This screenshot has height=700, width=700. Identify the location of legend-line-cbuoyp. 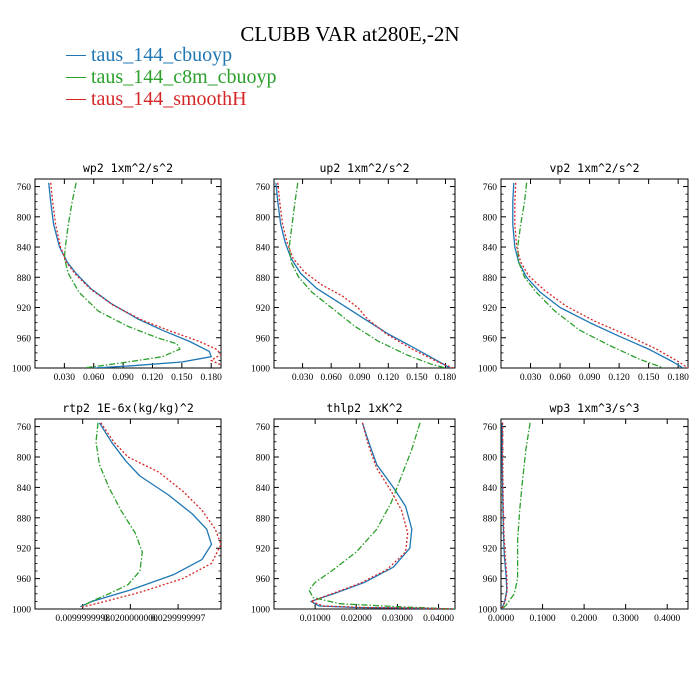
(76, 55).